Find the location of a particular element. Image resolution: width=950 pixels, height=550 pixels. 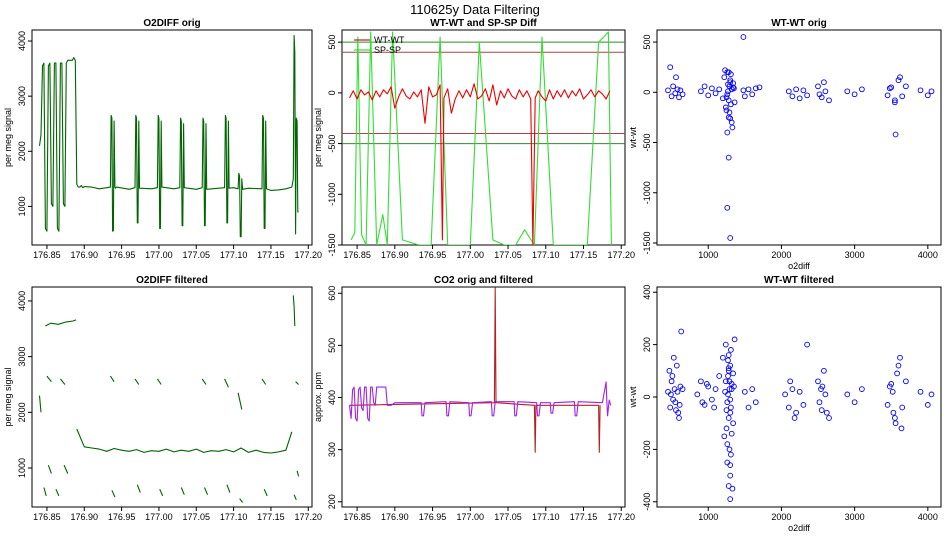

y-tick-label: 1000 is located at coordinates (22, 468).